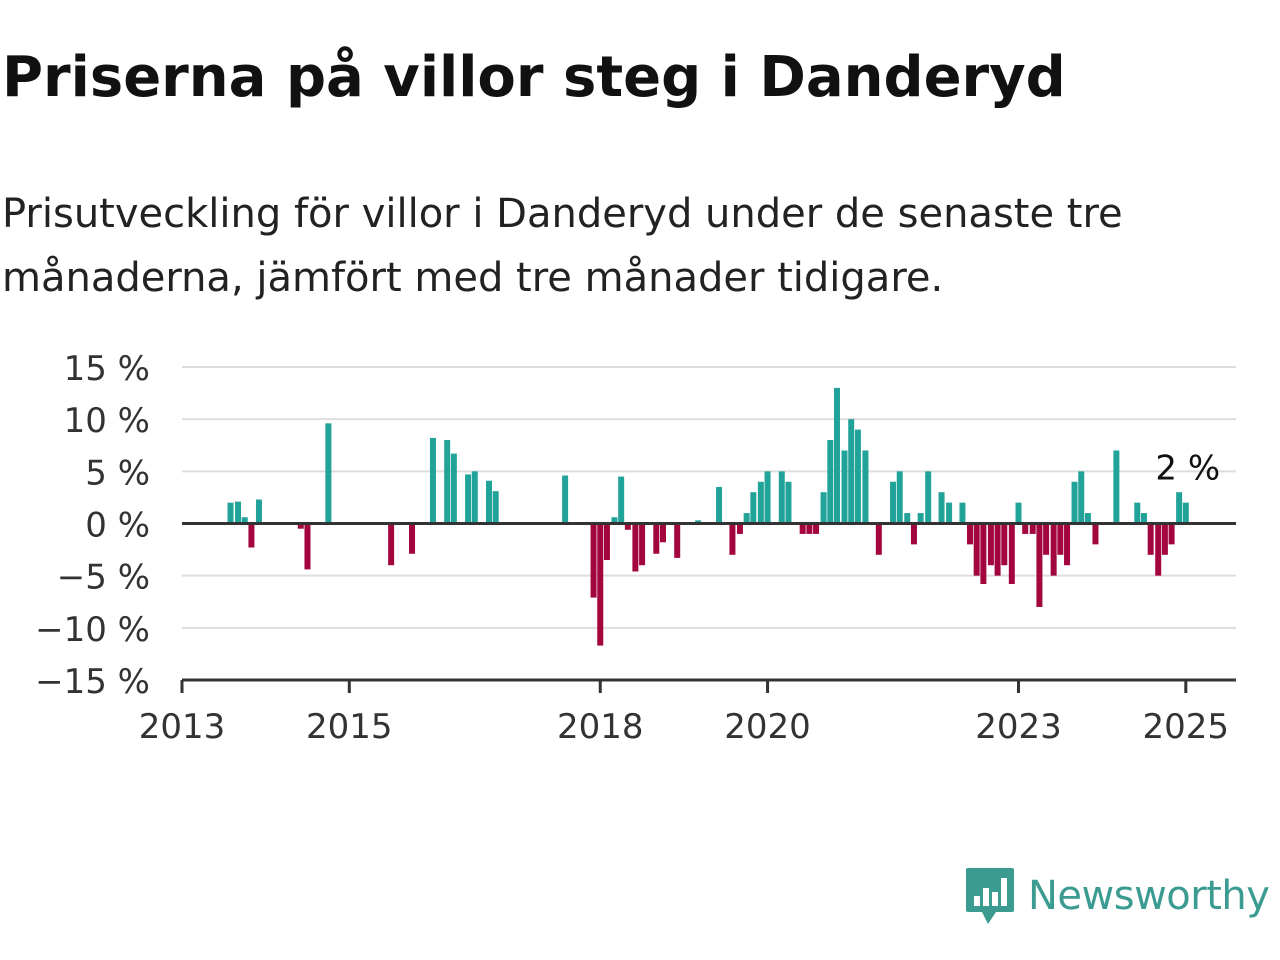 This screenshot has height=960, width=1280. I want to click on newsworthy-bar-chart-icon, so click(990, 896).